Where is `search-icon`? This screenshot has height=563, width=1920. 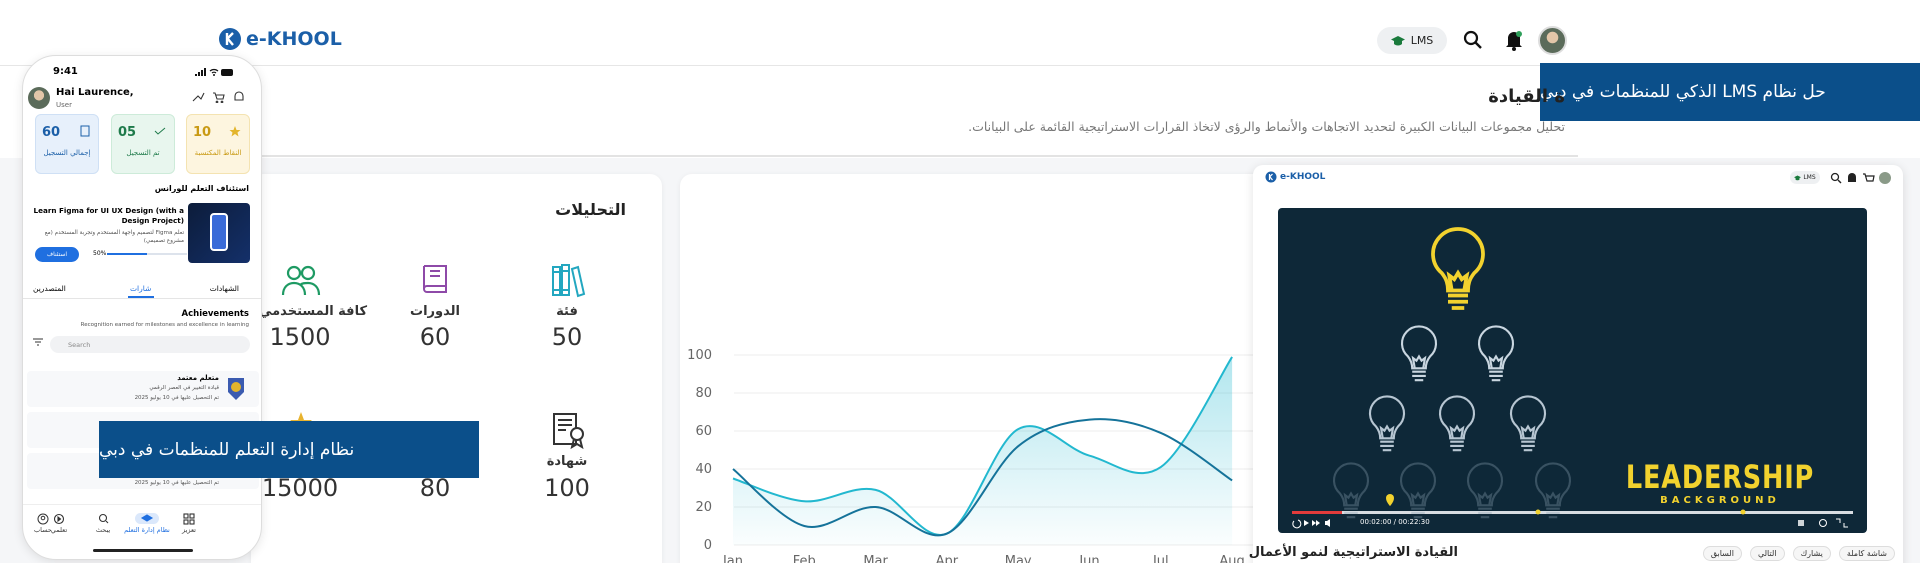 search-icon is located at coordinates (1473, 40).